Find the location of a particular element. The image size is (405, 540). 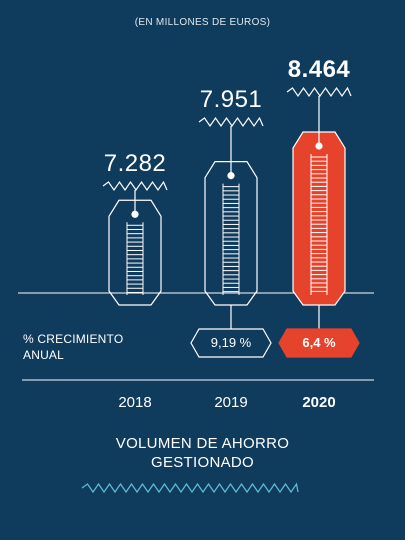

year-label-2020: 2020 is located at coordinates (319, 402).